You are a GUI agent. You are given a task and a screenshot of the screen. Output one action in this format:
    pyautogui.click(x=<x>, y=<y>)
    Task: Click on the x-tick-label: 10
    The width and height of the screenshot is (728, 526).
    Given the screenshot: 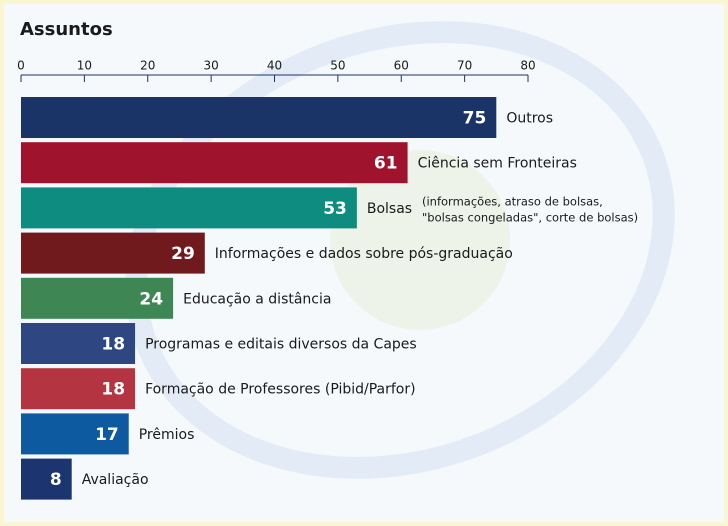 What is the action you would take?
    pyautogui.click(x=84, y=66)
    